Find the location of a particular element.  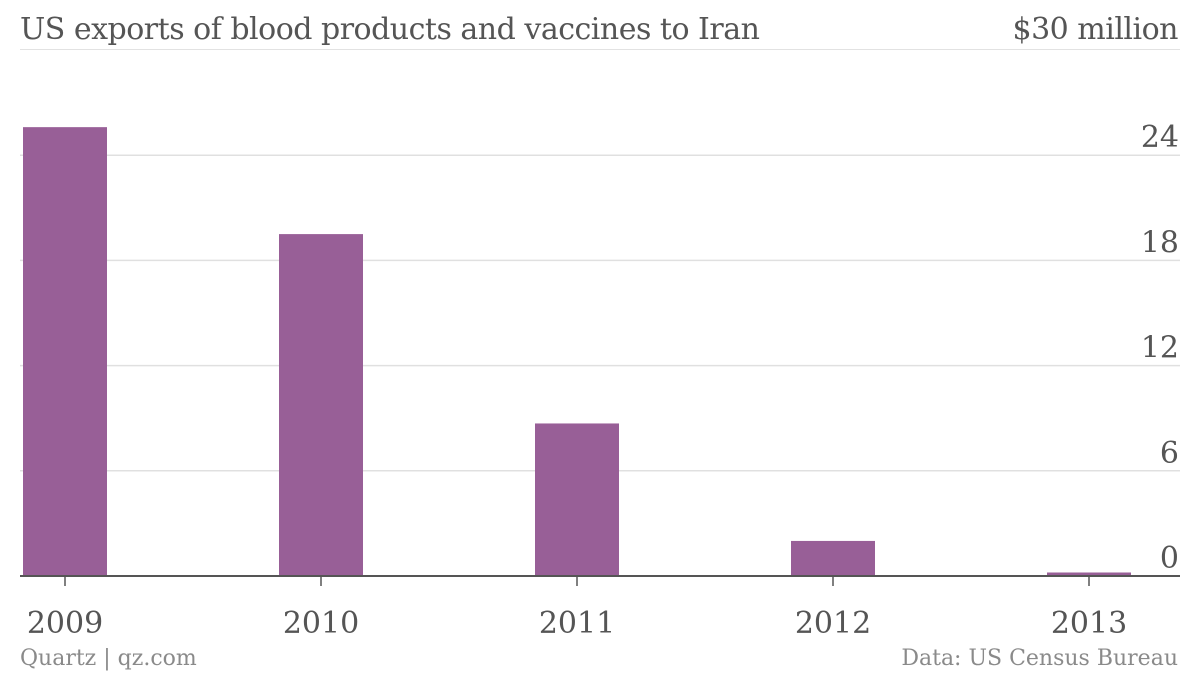

footer-credit: Quartz | qz.com is located at coordinates (108, 658).